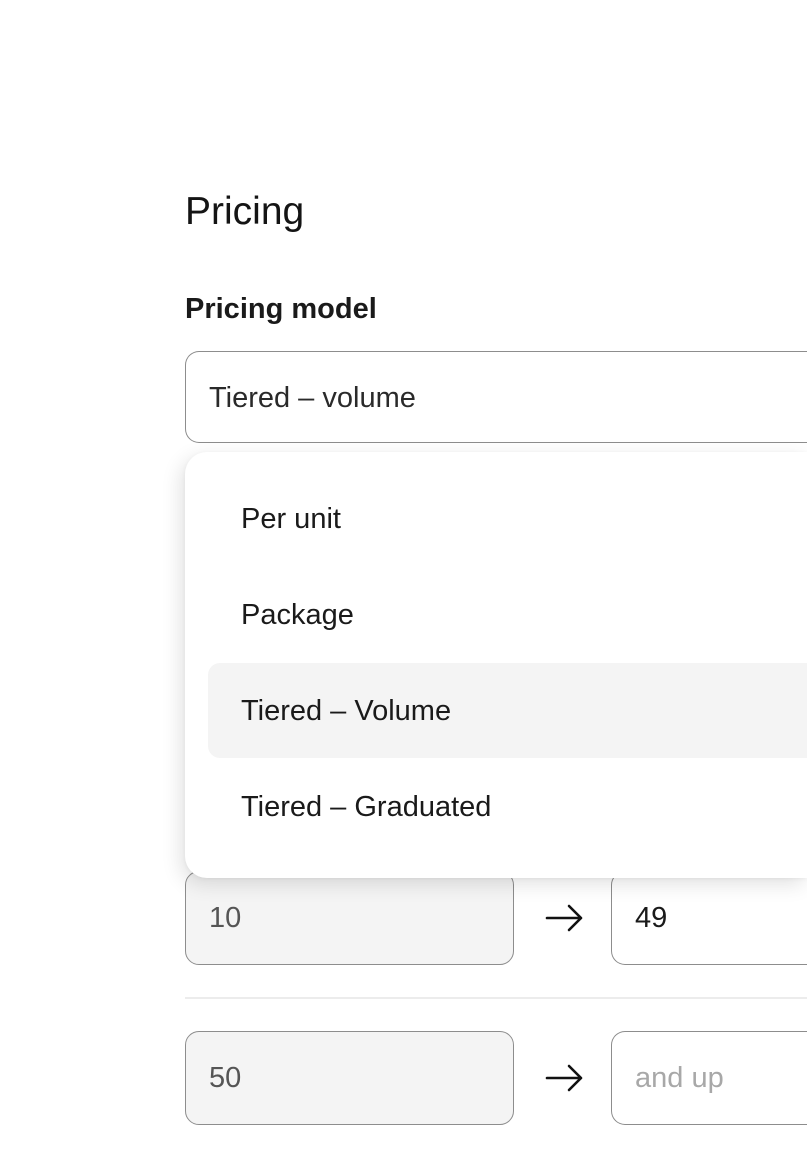  What do you see at coordinates (507, 518) in the screenshot?
I see `option-per-unit: Per unit` at bounding box center [507, 518].